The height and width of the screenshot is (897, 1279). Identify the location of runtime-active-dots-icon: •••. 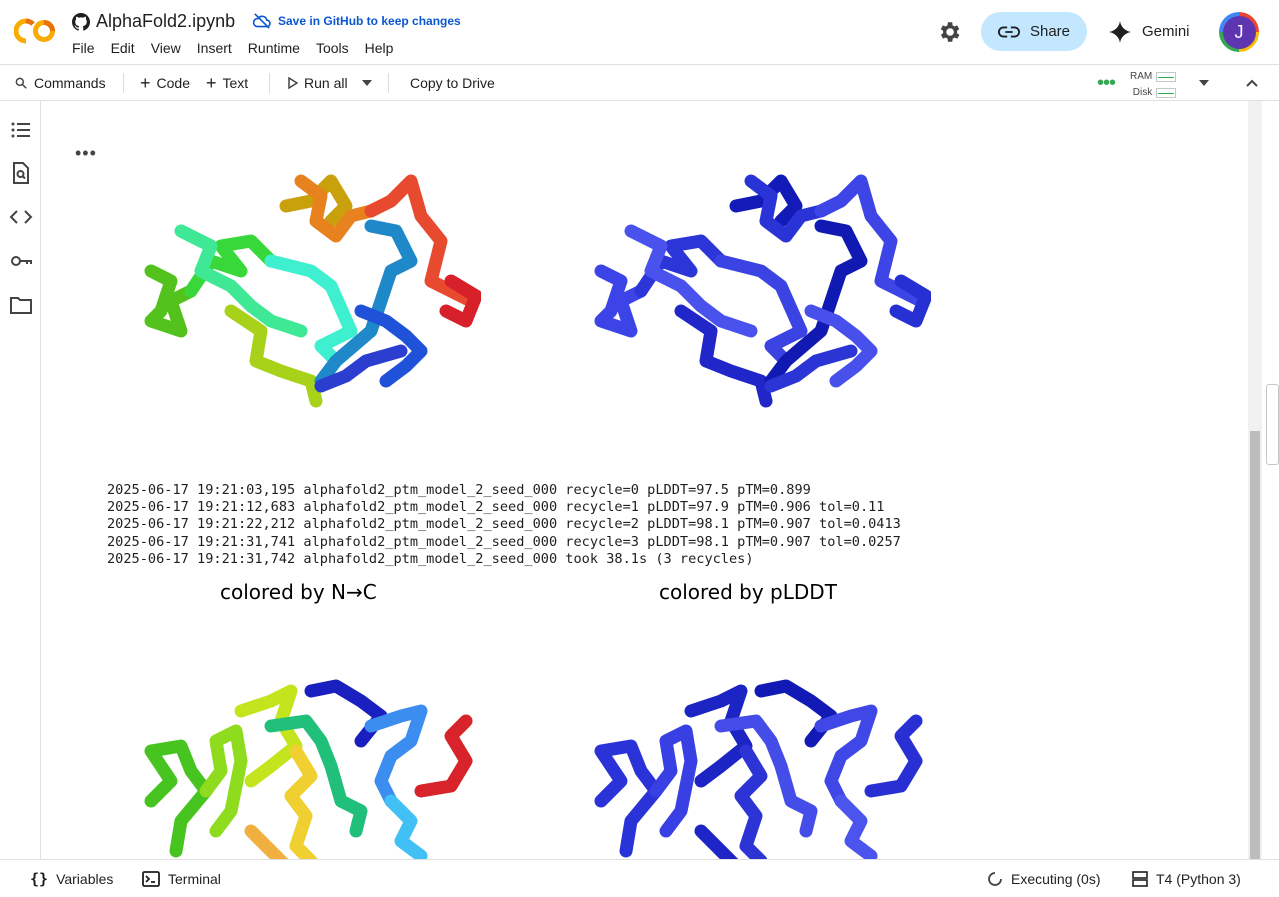
(1106, 83).